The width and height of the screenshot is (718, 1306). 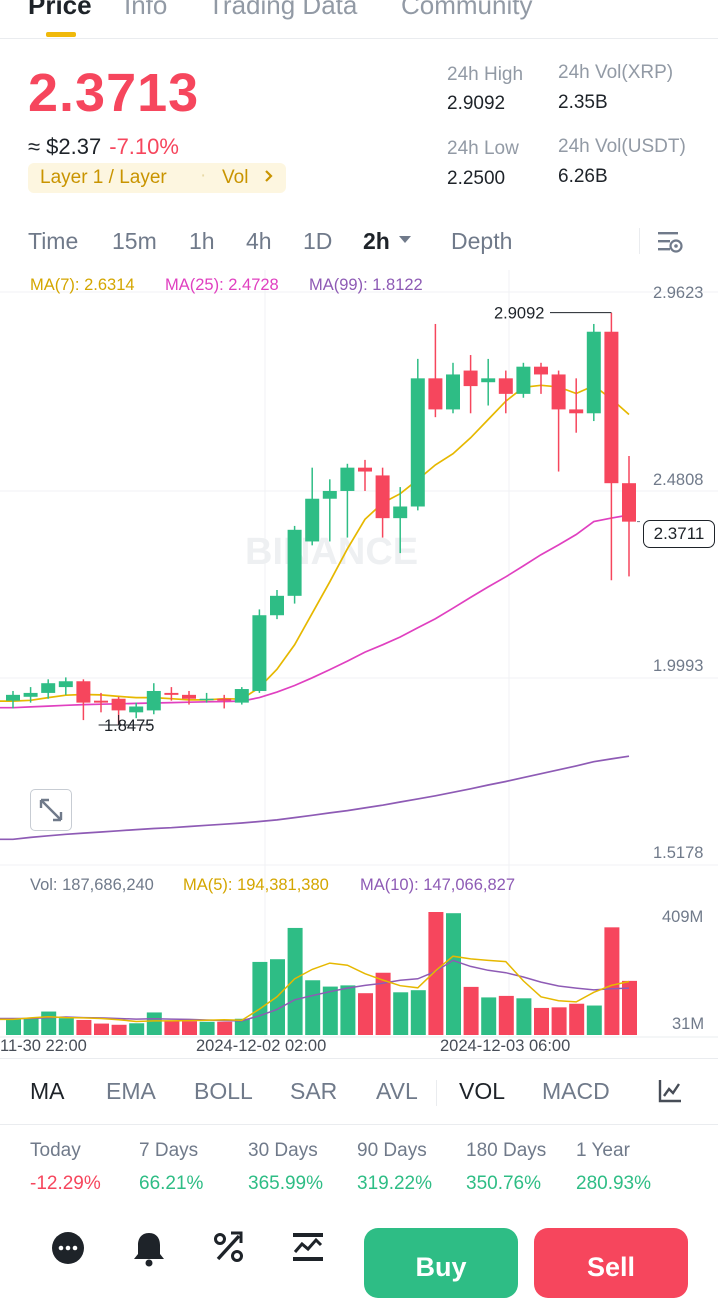 What do you see at coordinates (519, 314) in the screenshot?
I see `high-marker-label: 2.9092` at bounding box center [519, 314].